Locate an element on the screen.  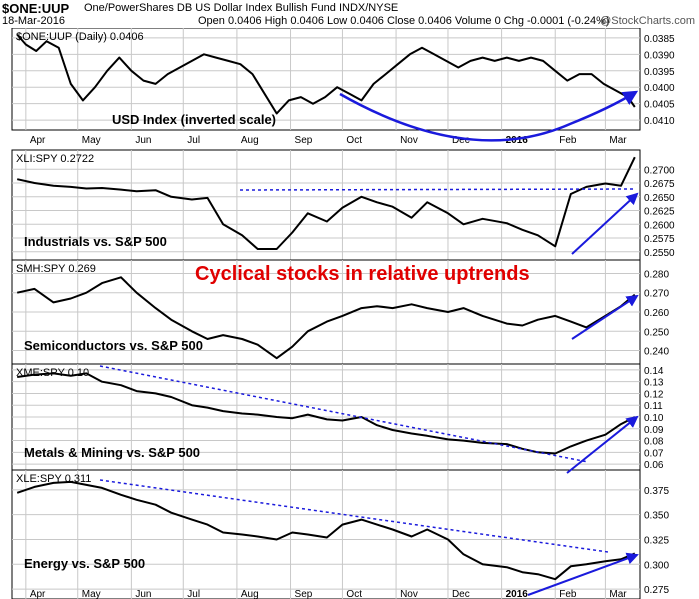
y-tick-label: 0.280 is located at coordinates (656, 274).